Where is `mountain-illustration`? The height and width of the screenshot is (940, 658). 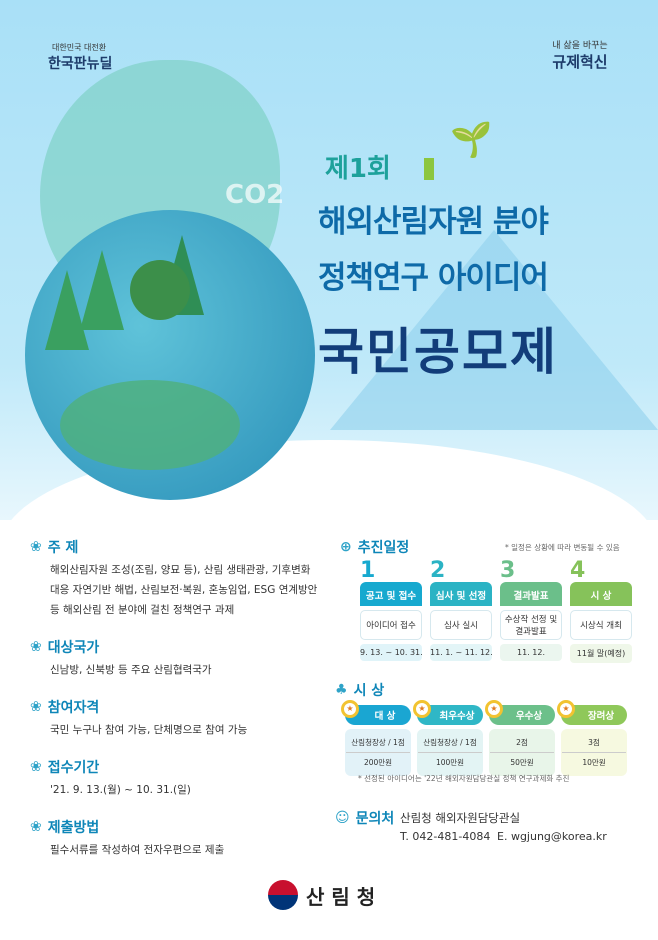
mountain-illustration is located at coordinates (494, 330).